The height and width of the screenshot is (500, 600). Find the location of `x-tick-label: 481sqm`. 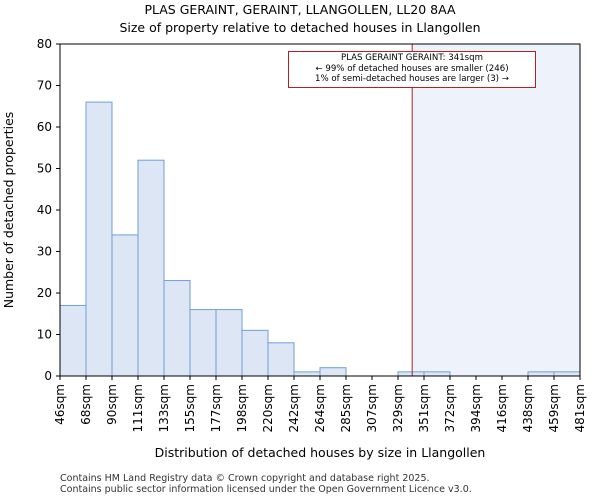

x-tick-label: 481sqm is located at coordinates (580, 408).